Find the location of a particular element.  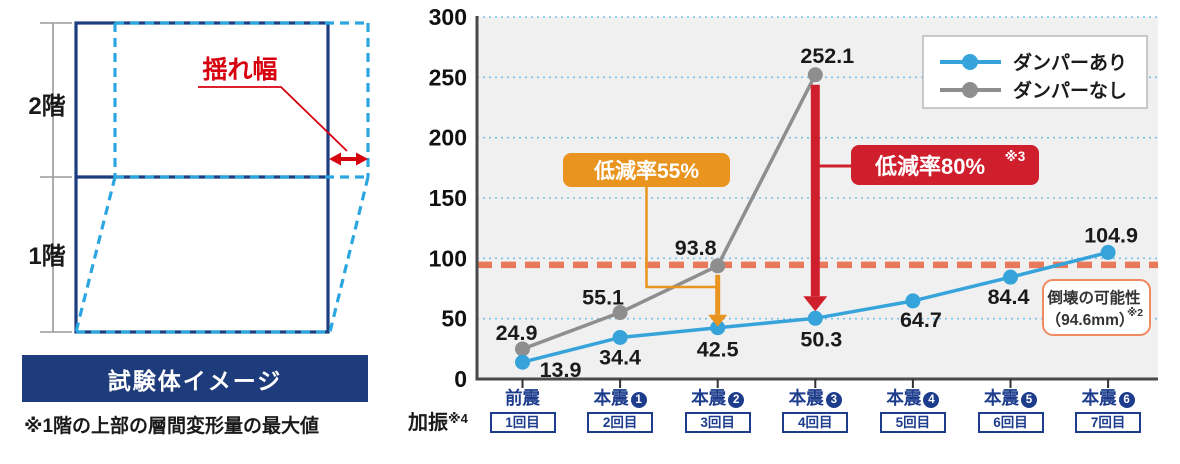

y-tick-label-100: 100 is located at coordinates (448, 258).